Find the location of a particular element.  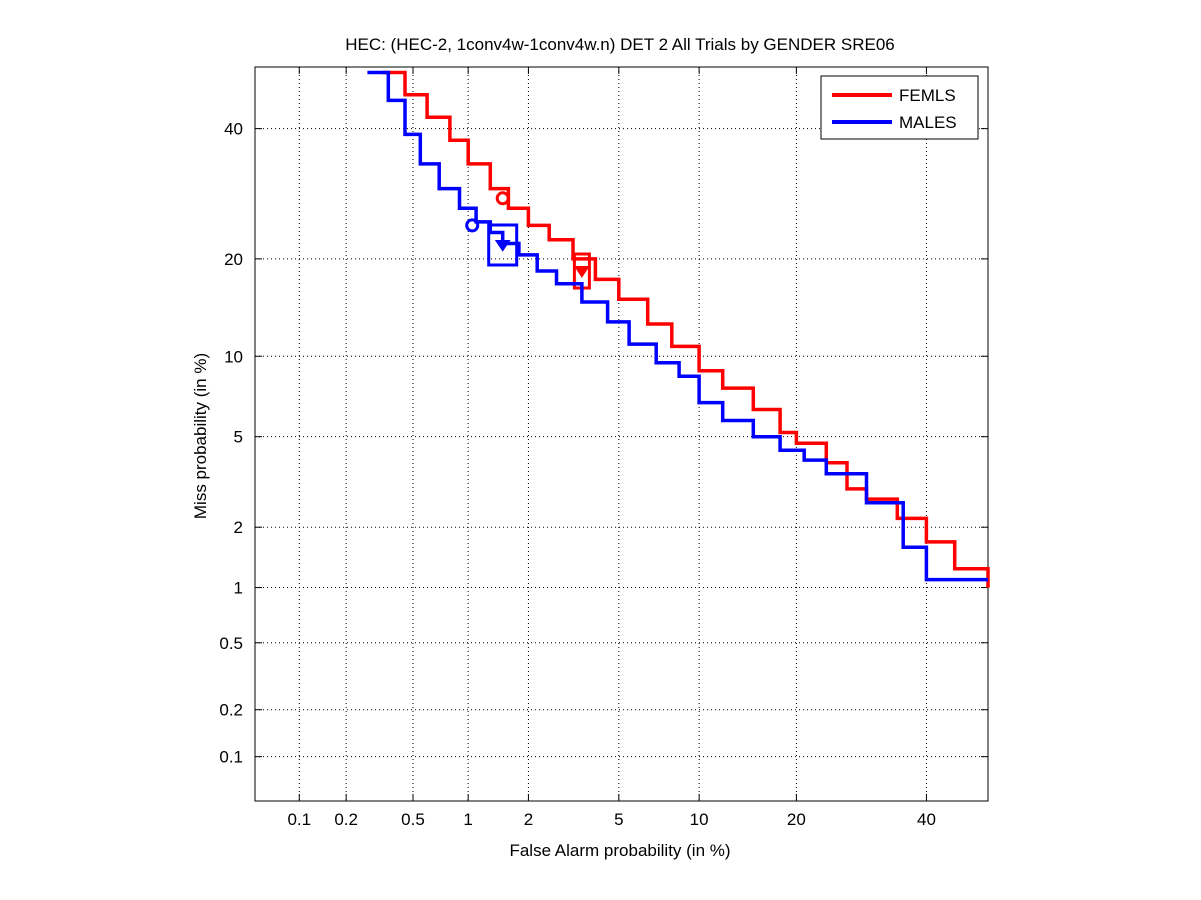

min-dcf-marker-femls is located at coordinates (502, 198).